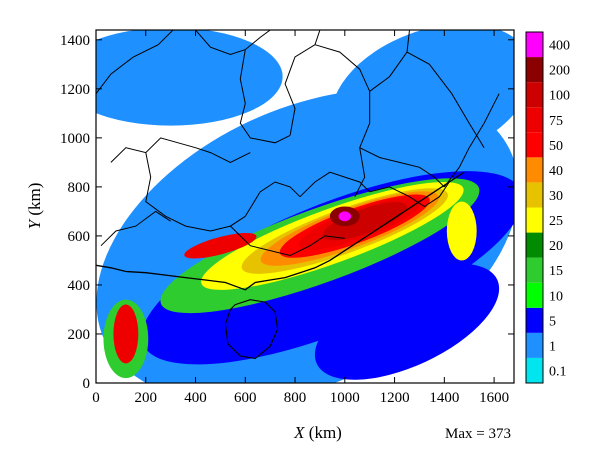 The width and height of the screenshot is (600, 464). Describe the element at coordinates (295, 398) in the screenshot. I see `x-tick-label: 800` at that location.